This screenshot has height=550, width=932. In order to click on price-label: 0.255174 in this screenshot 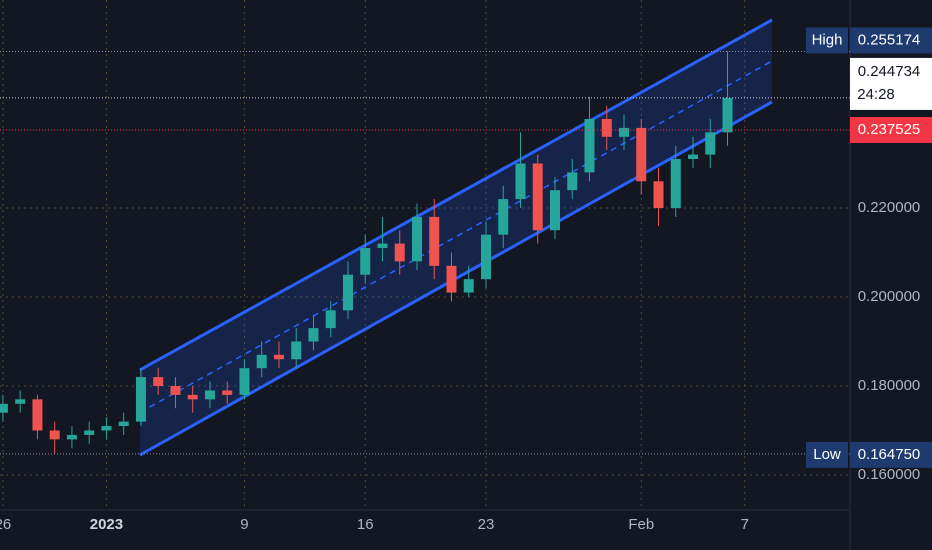, I will do `click(889, 39)`.